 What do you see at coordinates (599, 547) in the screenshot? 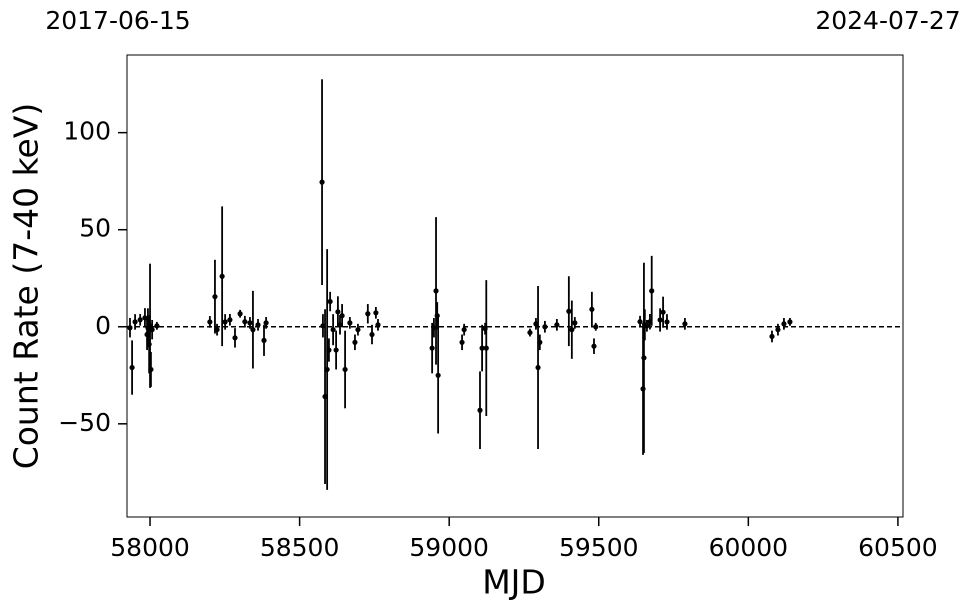
I see `x-tick-label: 59500` at bounding box center [599, 547].